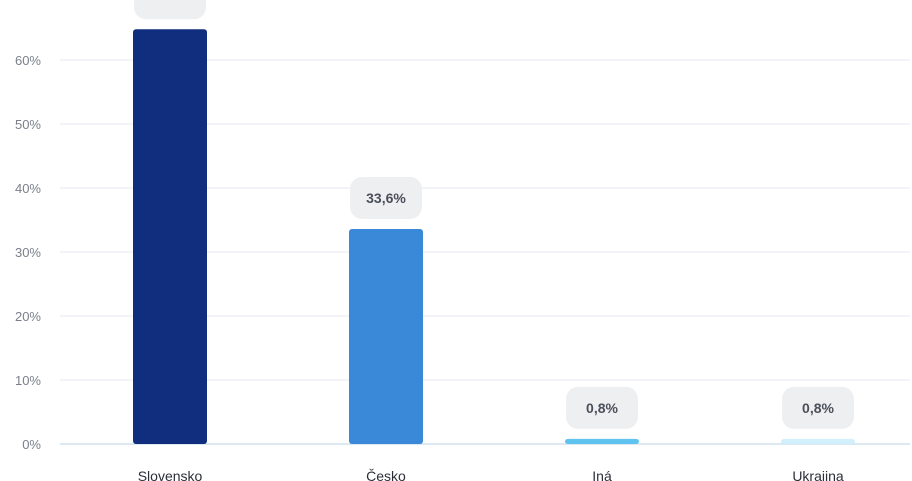  I want to click on x-tick-label: Iná, so click(602, 474).